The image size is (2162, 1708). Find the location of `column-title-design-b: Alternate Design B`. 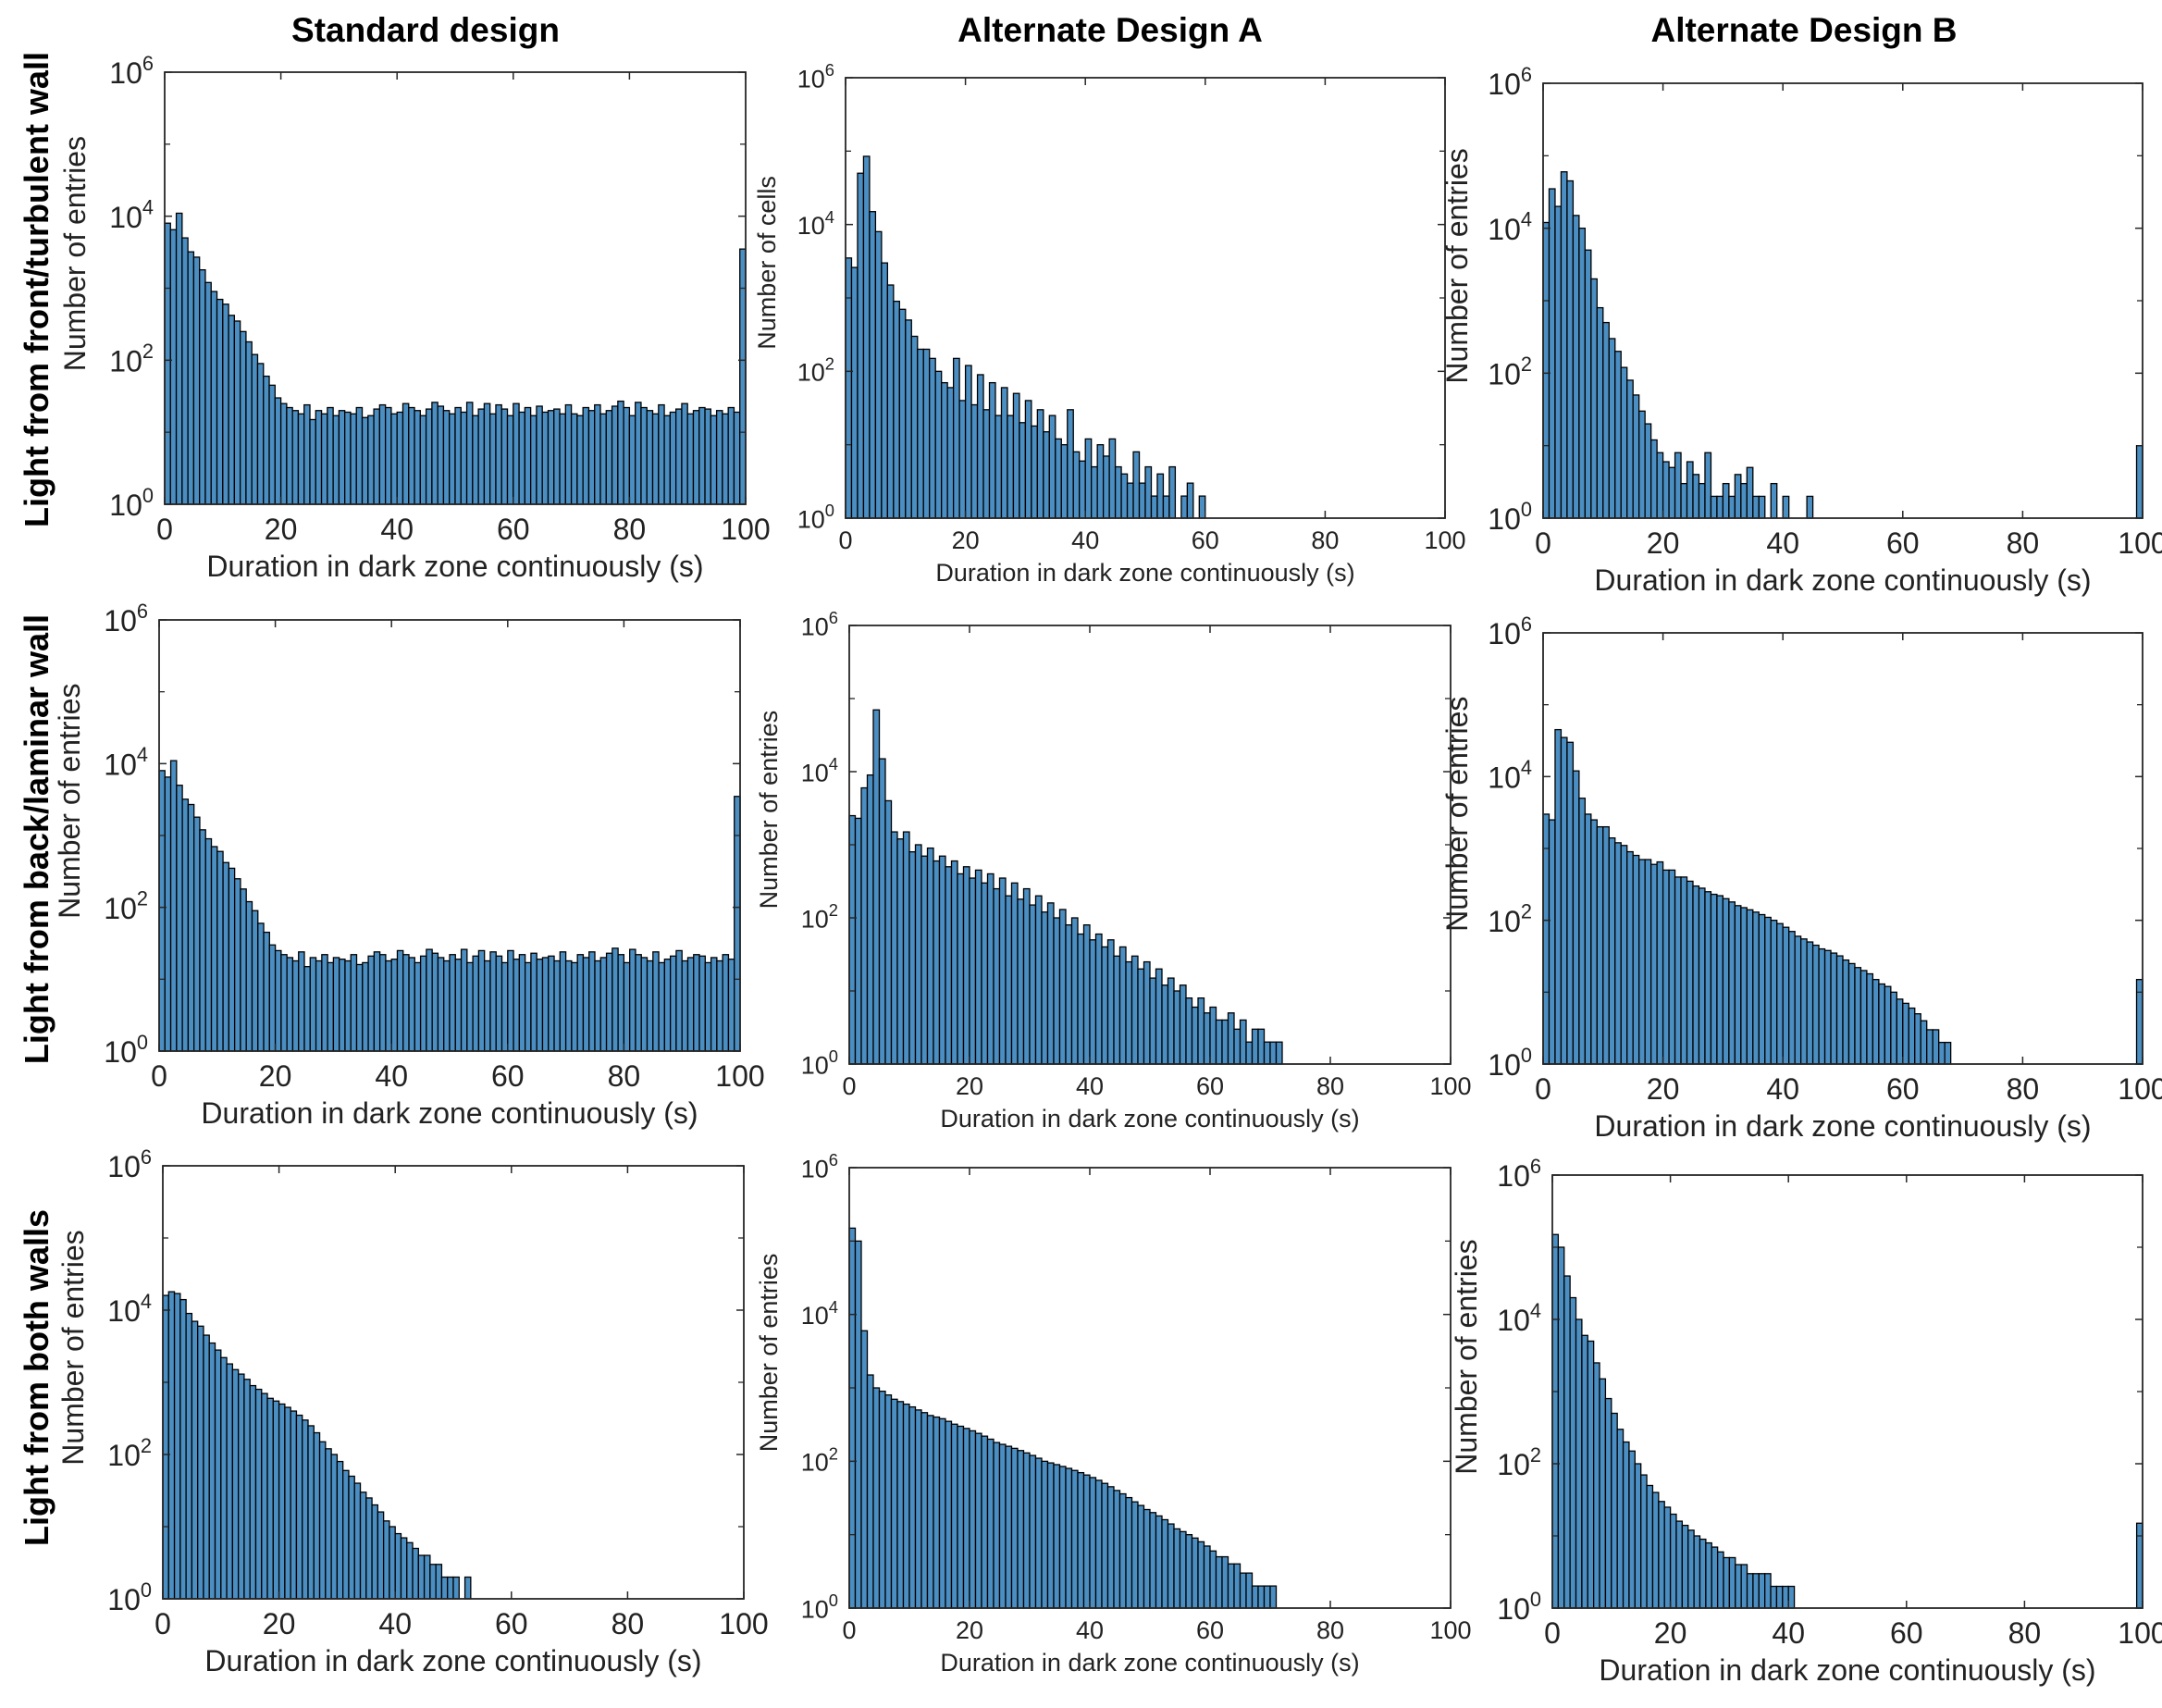

column-title-design-b: Alternate Design B is located at coordinates (1804, 30).